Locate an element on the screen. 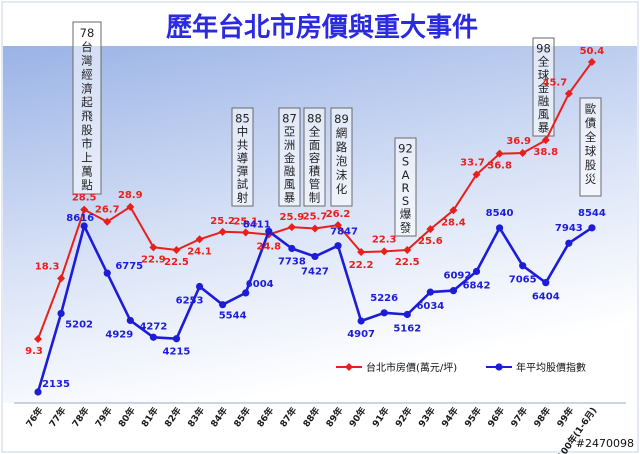 The height and width of the screenshot is (454, 640). data-label: 7427 is located at coordinates (315, 271).